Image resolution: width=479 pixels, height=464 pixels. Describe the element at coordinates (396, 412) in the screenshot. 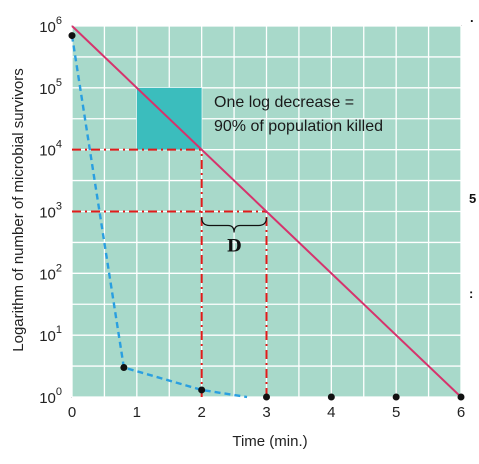

I see `x-tick-label: 5` at that location.